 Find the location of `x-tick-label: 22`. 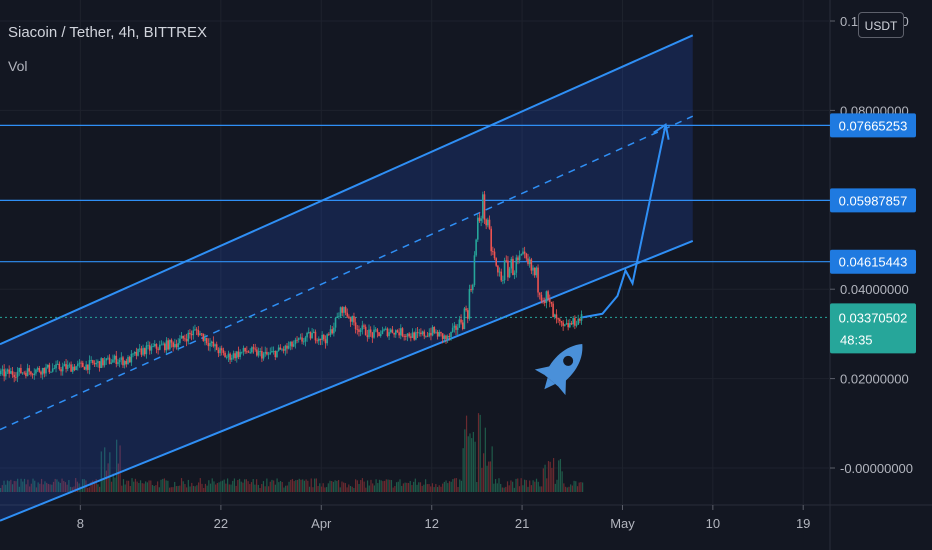

x-tick-label: 22 is located at coordinates (221, 523).